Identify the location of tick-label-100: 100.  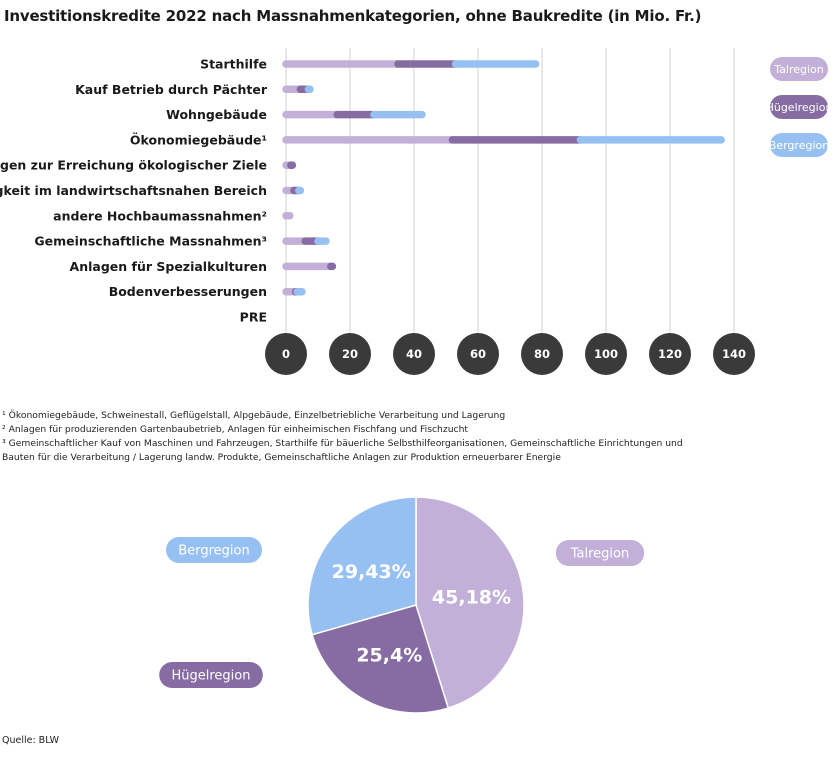
(606, 354).